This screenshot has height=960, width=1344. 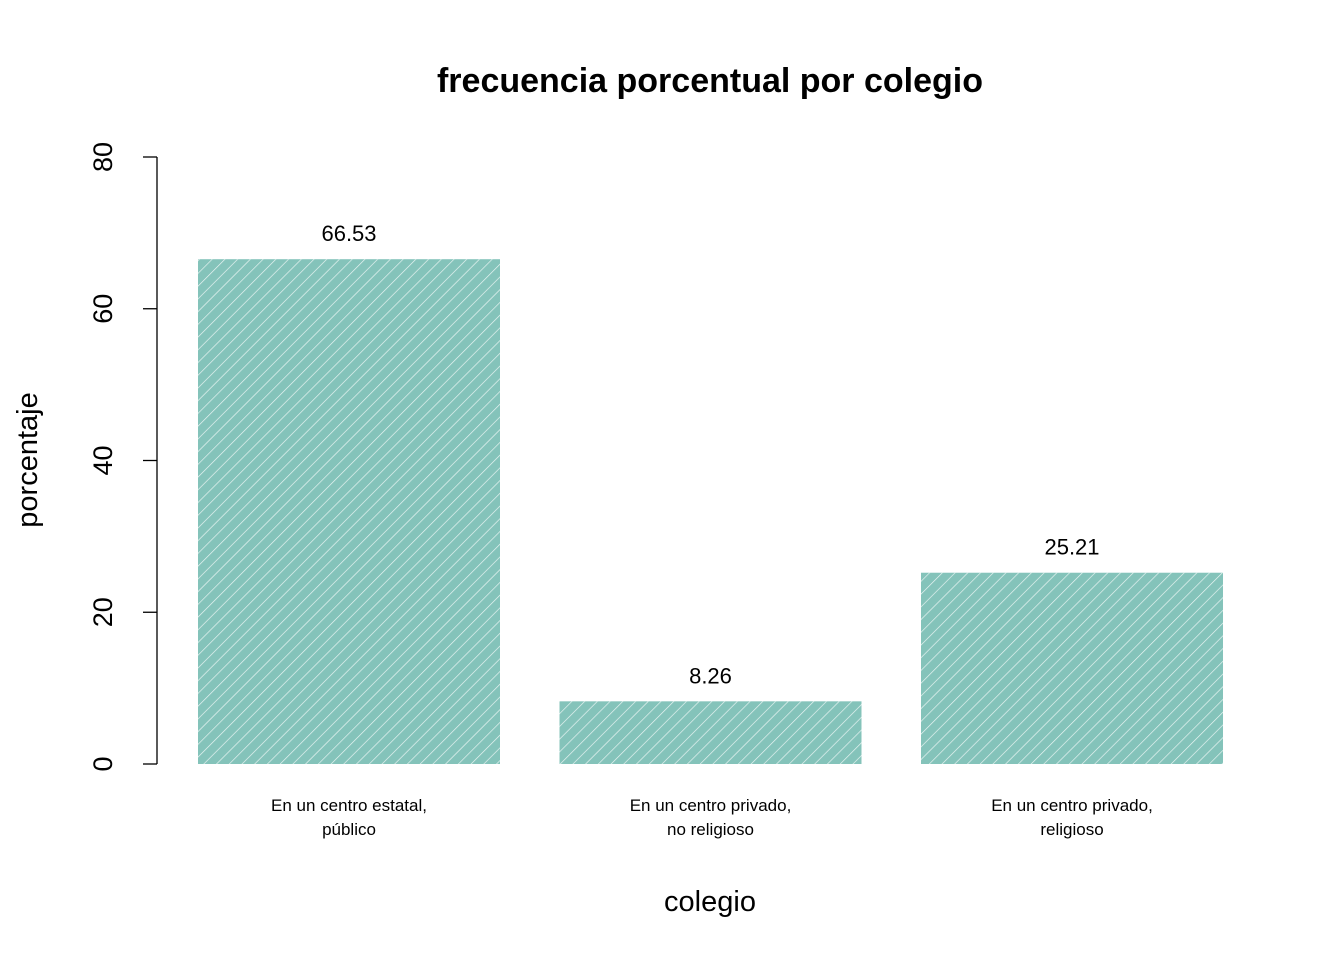 I want to click on y-tick-label: 0, so click(x=103, y=763).